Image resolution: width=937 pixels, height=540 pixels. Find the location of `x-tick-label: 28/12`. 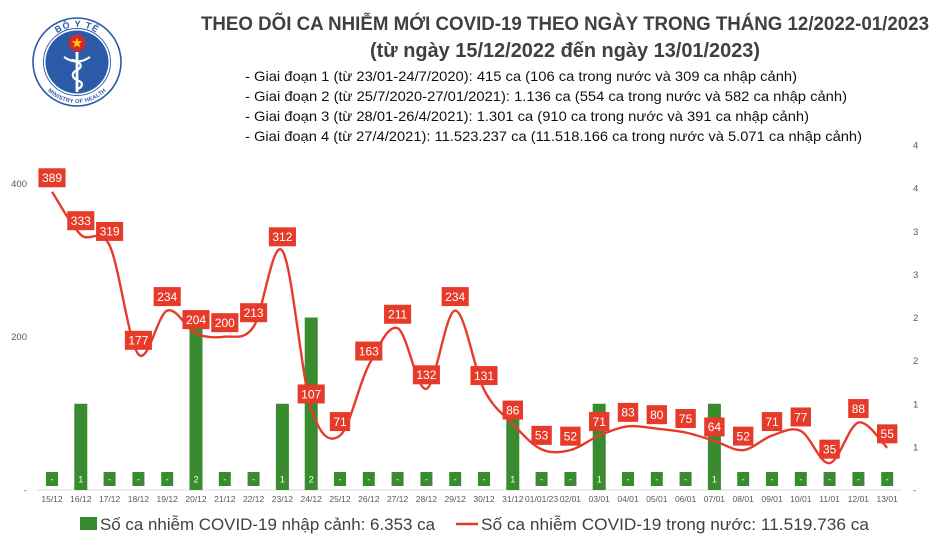

x-tick-label: 28/12 is located at coordinates (427, 499).